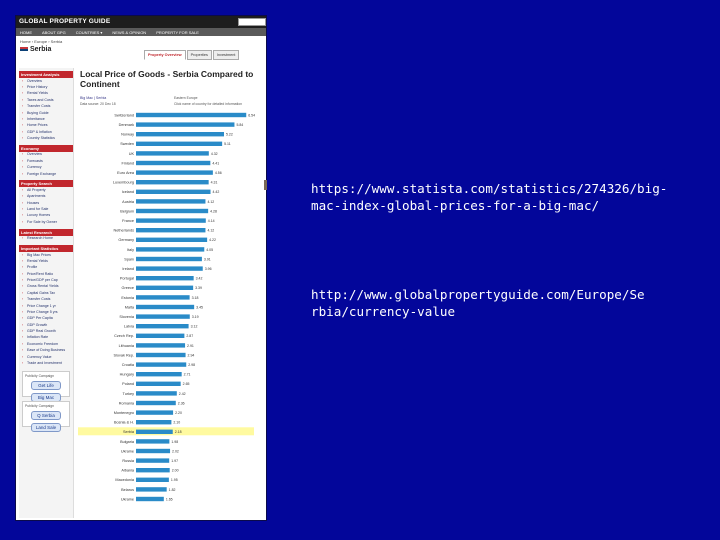 The width and height of the screenshot is (720, 540). I want to click on article-note: Eastern Europe, so click(186, 98).